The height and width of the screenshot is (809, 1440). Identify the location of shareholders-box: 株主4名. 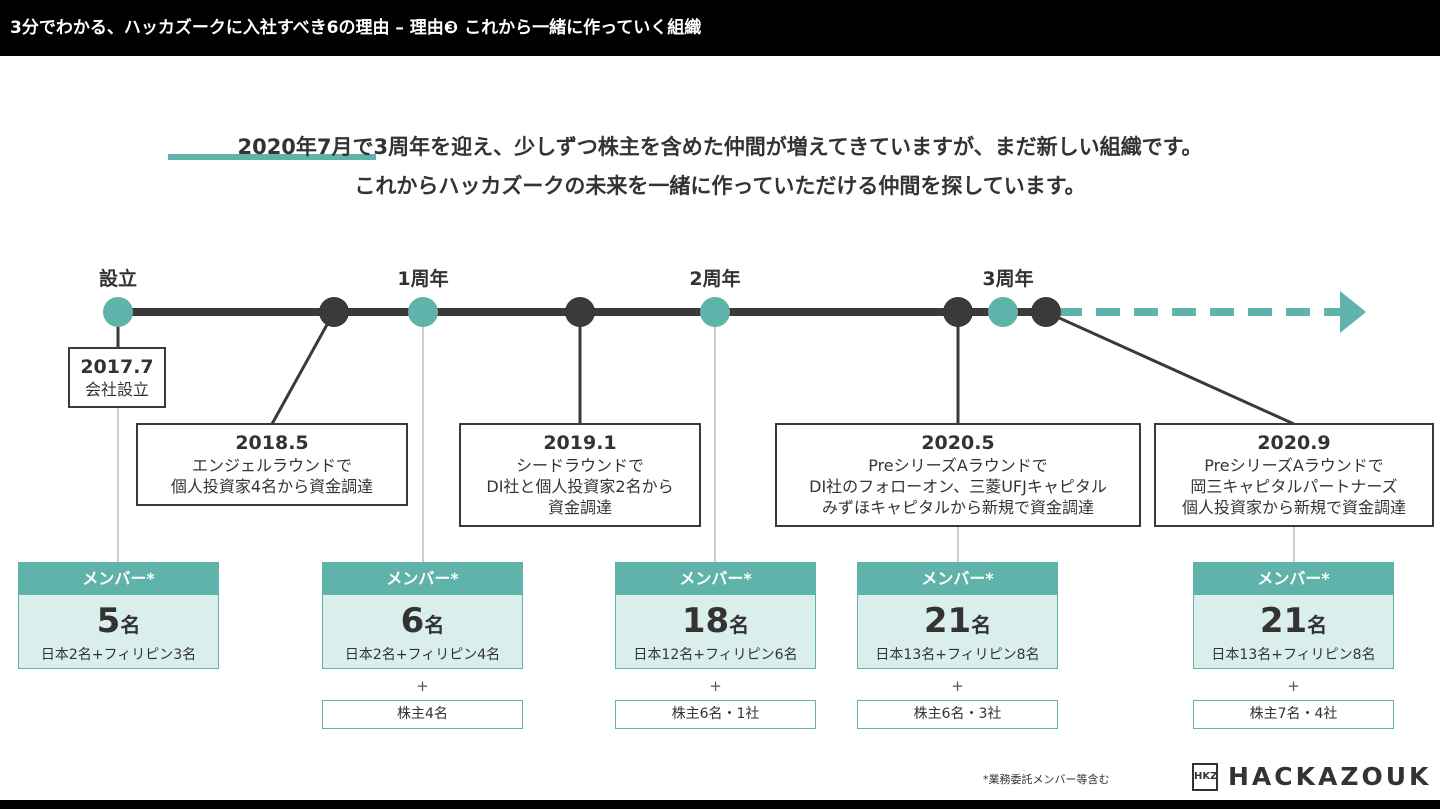
(422, 714).